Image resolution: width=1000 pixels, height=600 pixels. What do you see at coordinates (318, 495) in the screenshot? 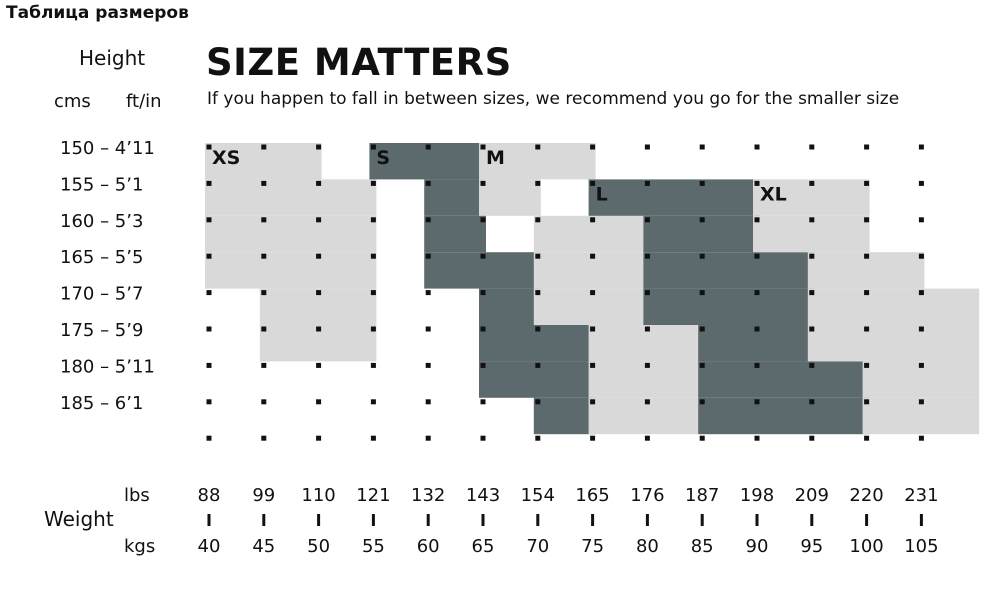
I see `lbs-tick-label: 110` at bounding box center [318, 495].